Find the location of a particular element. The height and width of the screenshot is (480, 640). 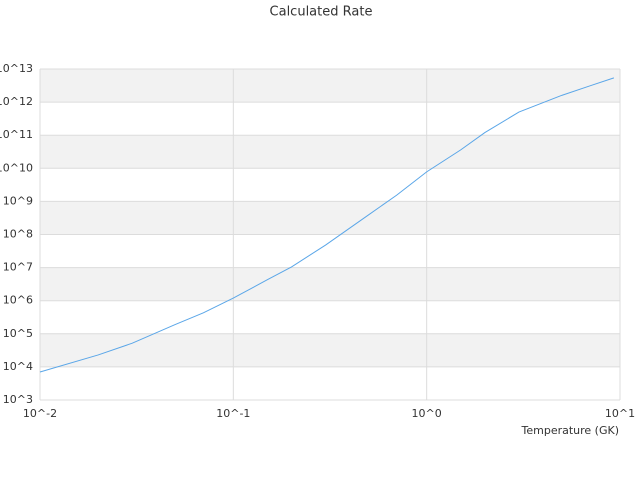

x-tick-label: 10^1 is located at coordinates (620, 413).